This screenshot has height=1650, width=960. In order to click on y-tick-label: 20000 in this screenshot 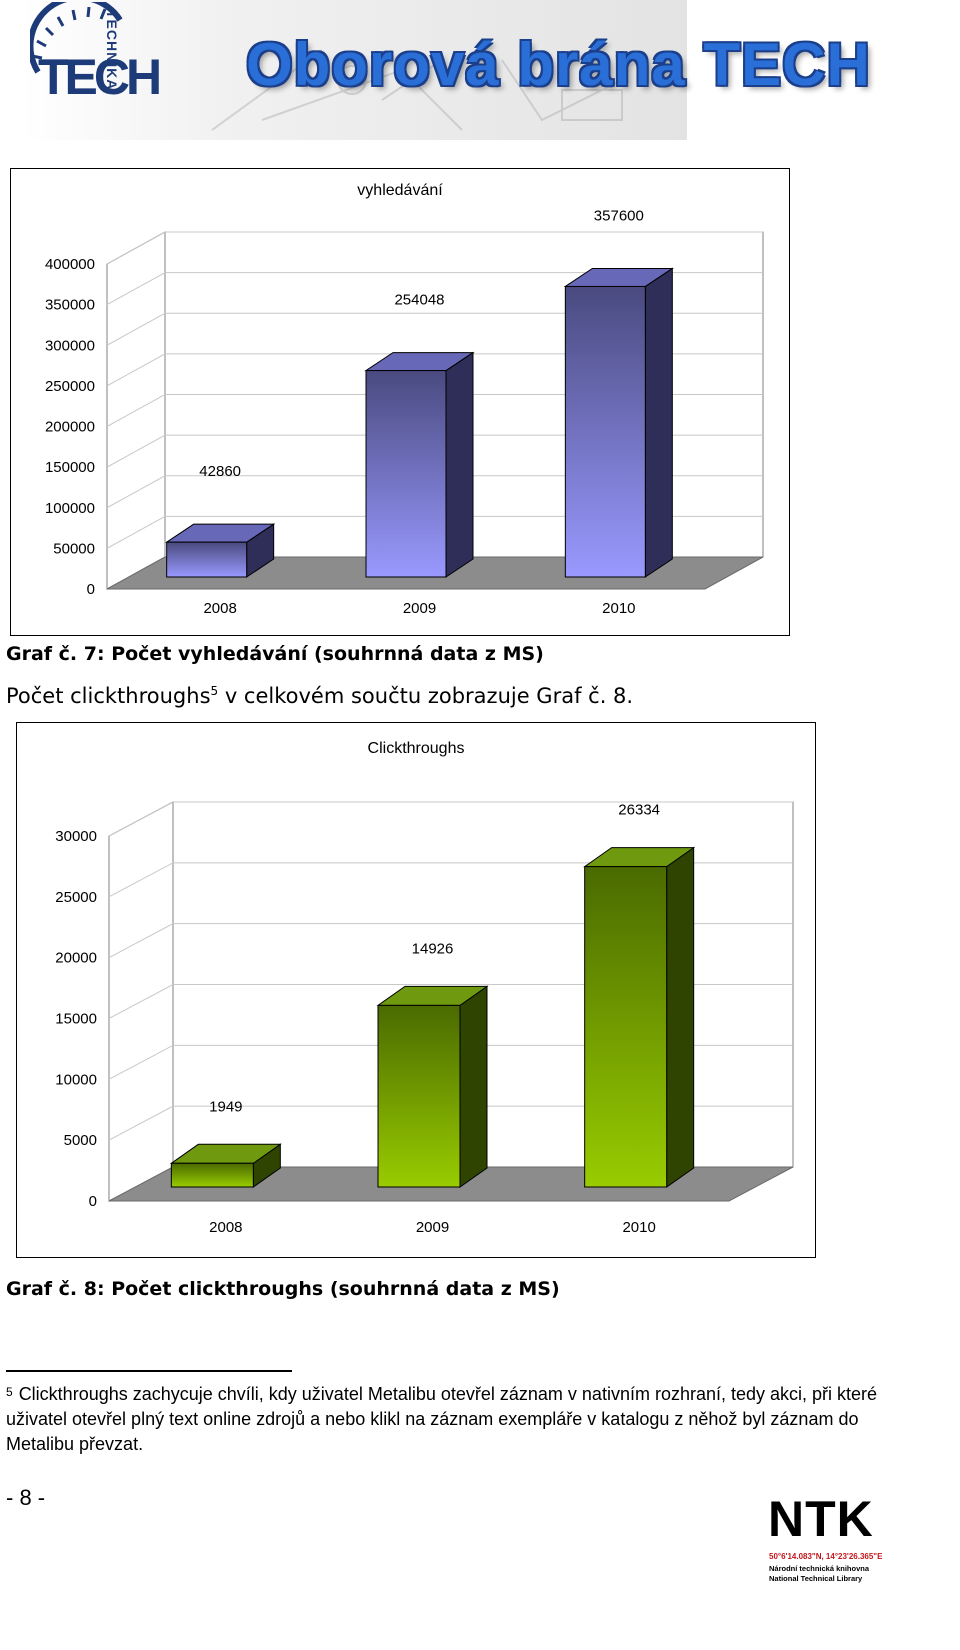, I will do `click(76, 958)`.